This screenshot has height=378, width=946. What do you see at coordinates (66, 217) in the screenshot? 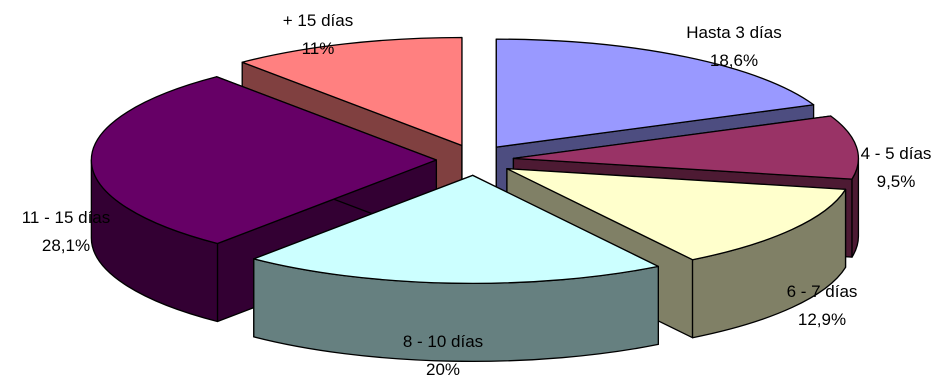
I see `slice-label-11-15-d-as: 11 - 15 días` at bounding box center [66, 217].